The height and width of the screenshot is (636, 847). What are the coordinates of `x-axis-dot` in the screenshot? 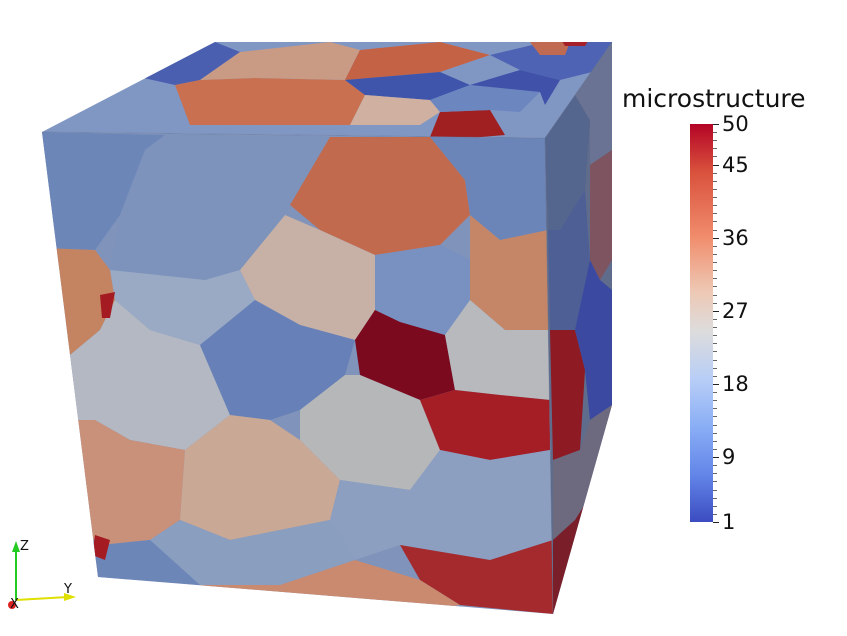 It's located at (12, 605).